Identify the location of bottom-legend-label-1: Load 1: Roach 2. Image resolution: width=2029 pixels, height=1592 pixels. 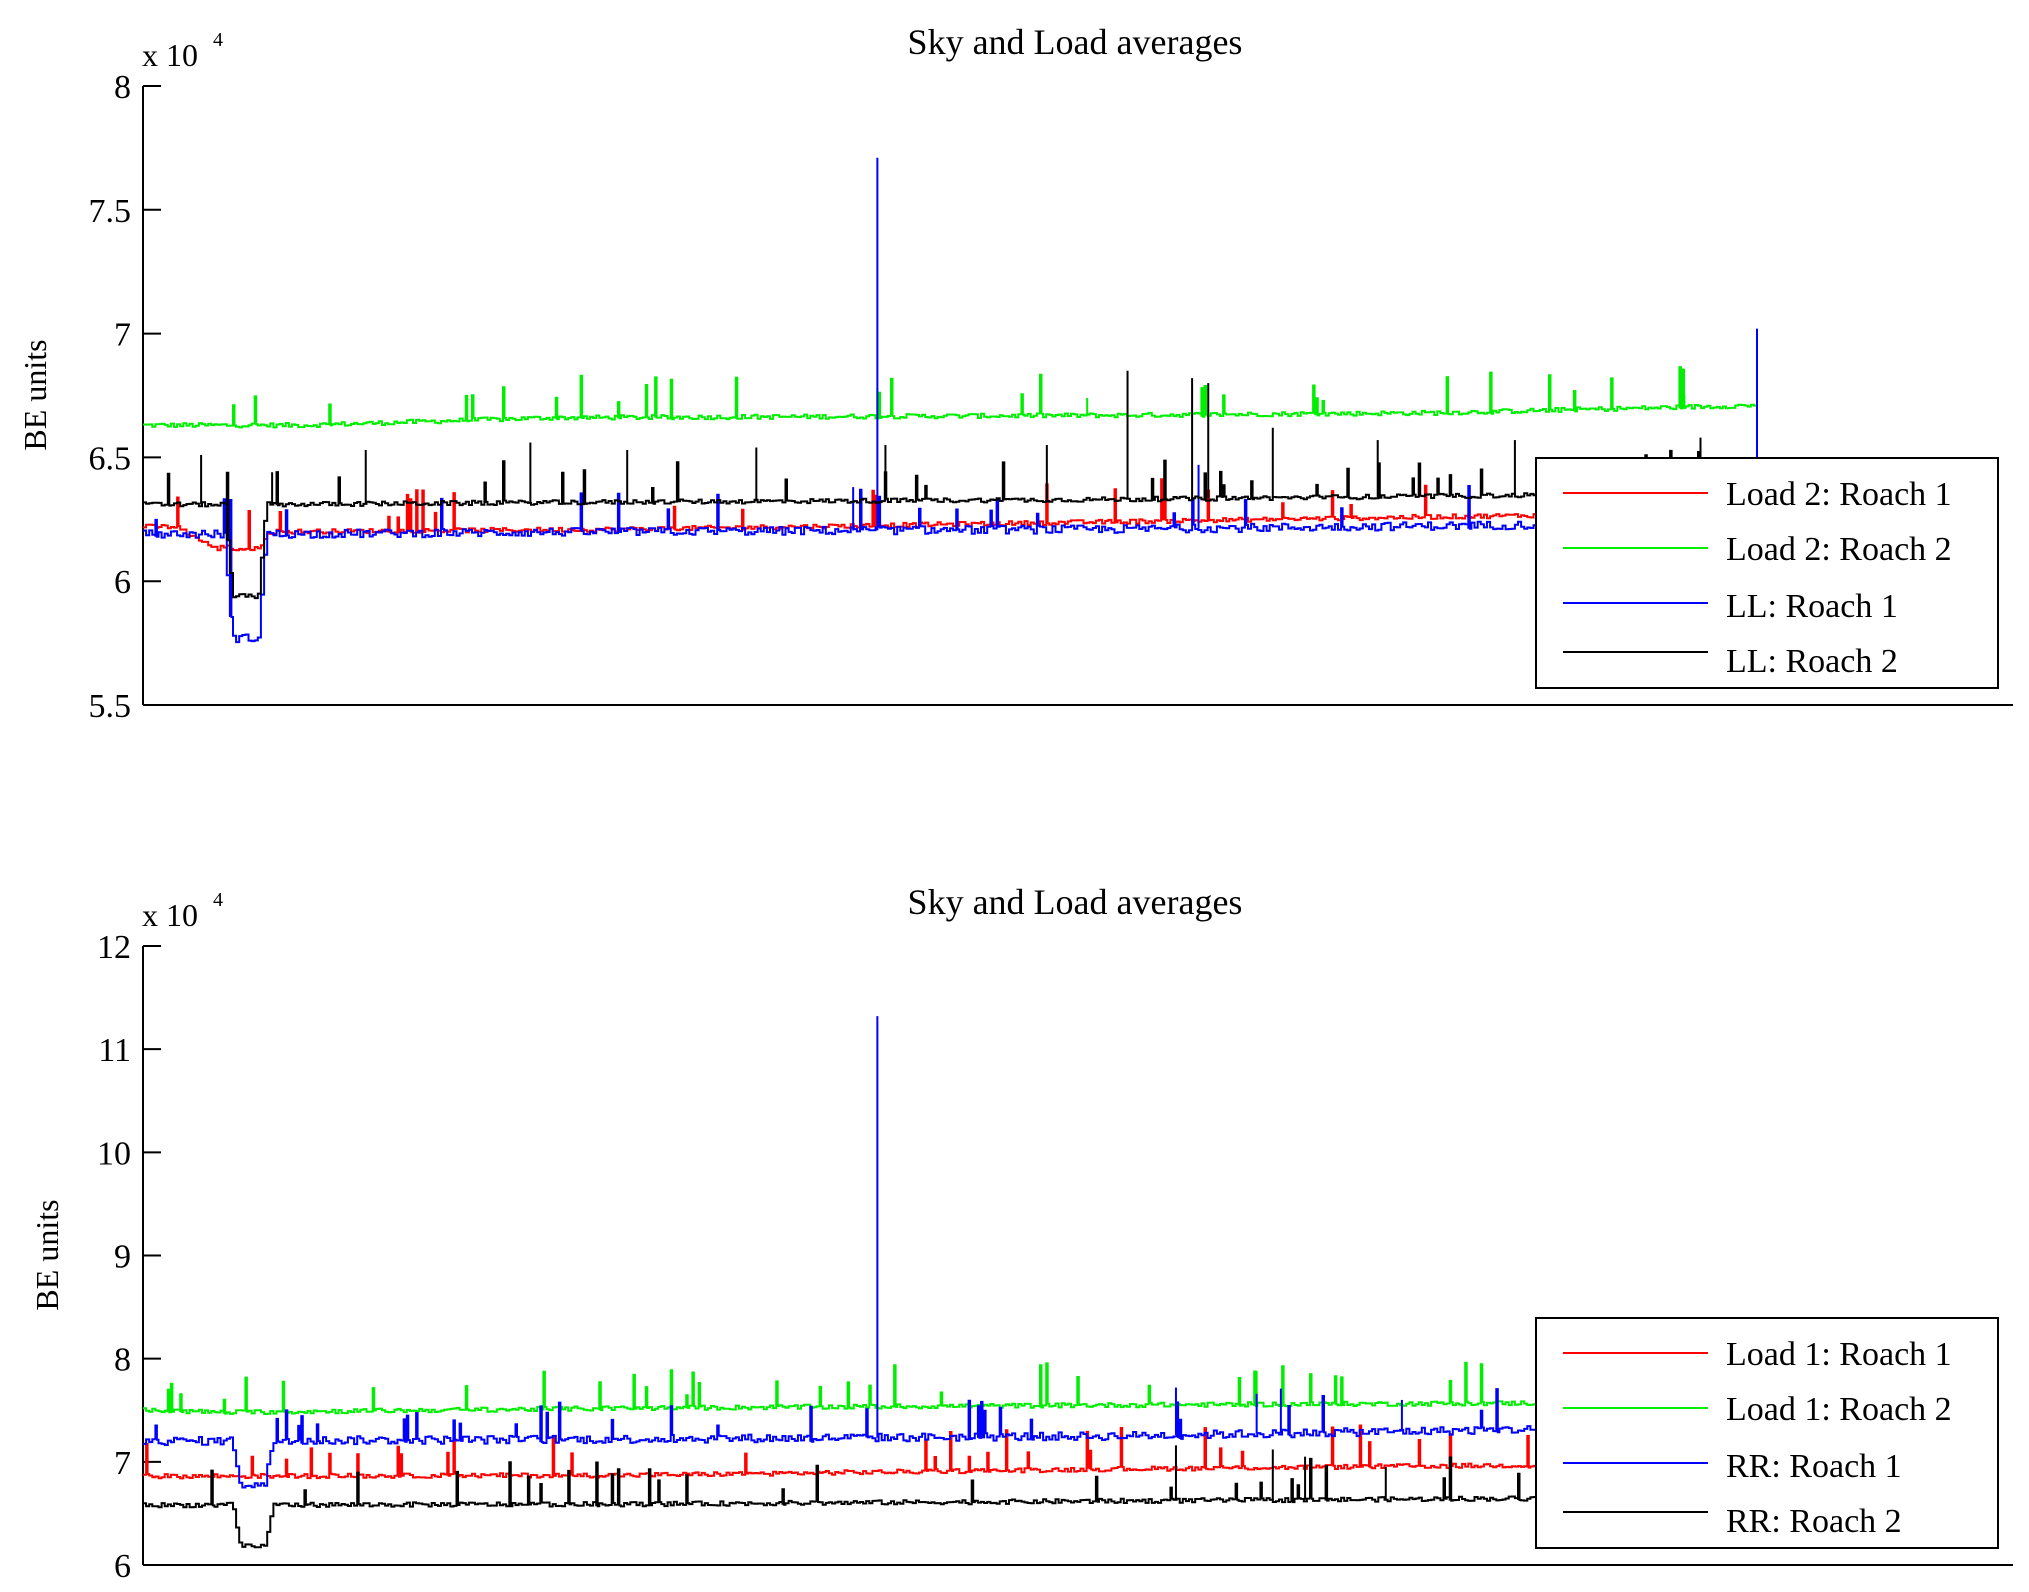
(1839, 1409).